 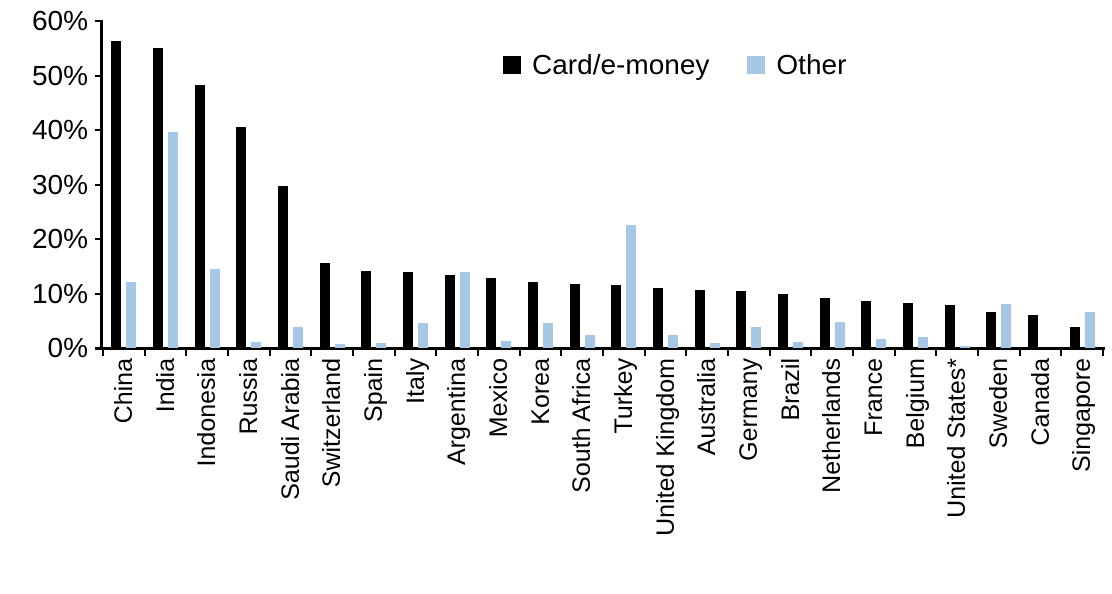 What do you see at coordinates (957, 438) in the screenshot?
I see `x-axis-label-united-states: United States*` at bounding box center [957, 438].